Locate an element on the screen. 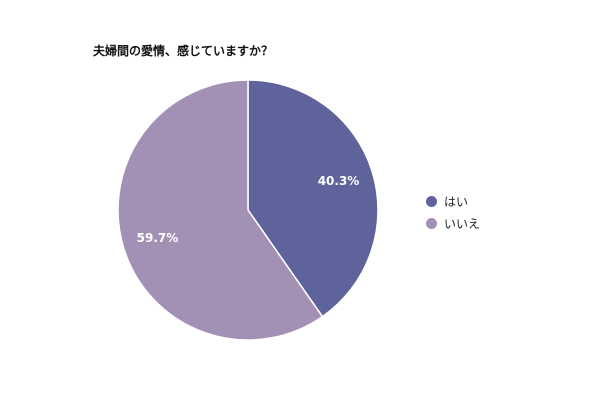  legend-label-no: いいえ is located at coordinates (462, 223).